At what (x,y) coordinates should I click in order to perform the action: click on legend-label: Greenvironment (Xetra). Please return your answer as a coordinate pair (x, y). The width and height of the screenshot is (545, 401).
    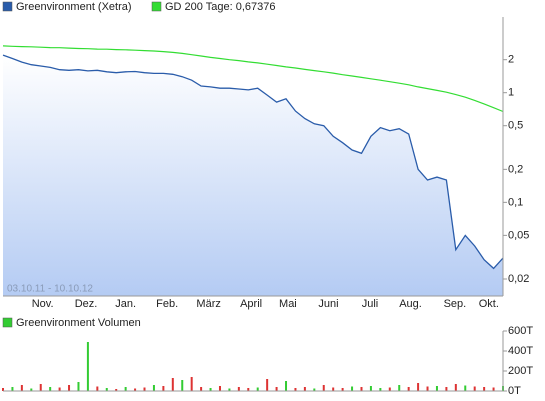
    Looking at the image, I should click on (74, 7).